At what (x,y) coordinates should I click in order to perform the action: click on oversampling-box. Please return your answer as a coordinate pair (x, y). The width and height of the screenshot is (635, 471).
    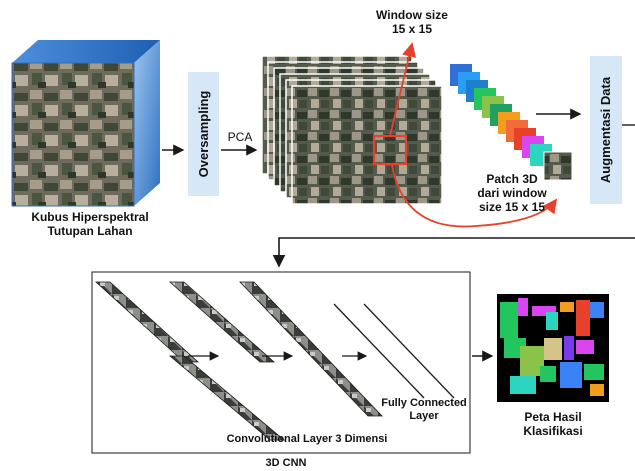
    Looking at the image, I should click on (203, 134).